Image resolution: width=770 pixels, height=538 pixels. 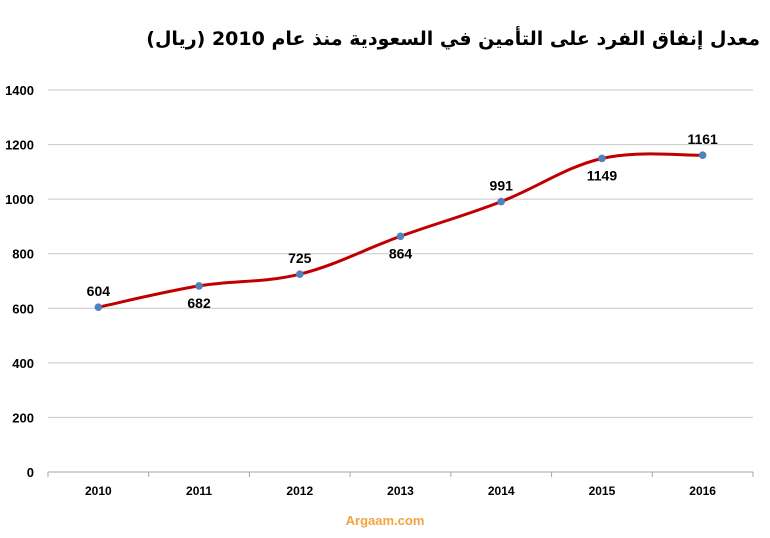 I want to click on x-tick-label-2014: 2014, so click(x=501, y=491).